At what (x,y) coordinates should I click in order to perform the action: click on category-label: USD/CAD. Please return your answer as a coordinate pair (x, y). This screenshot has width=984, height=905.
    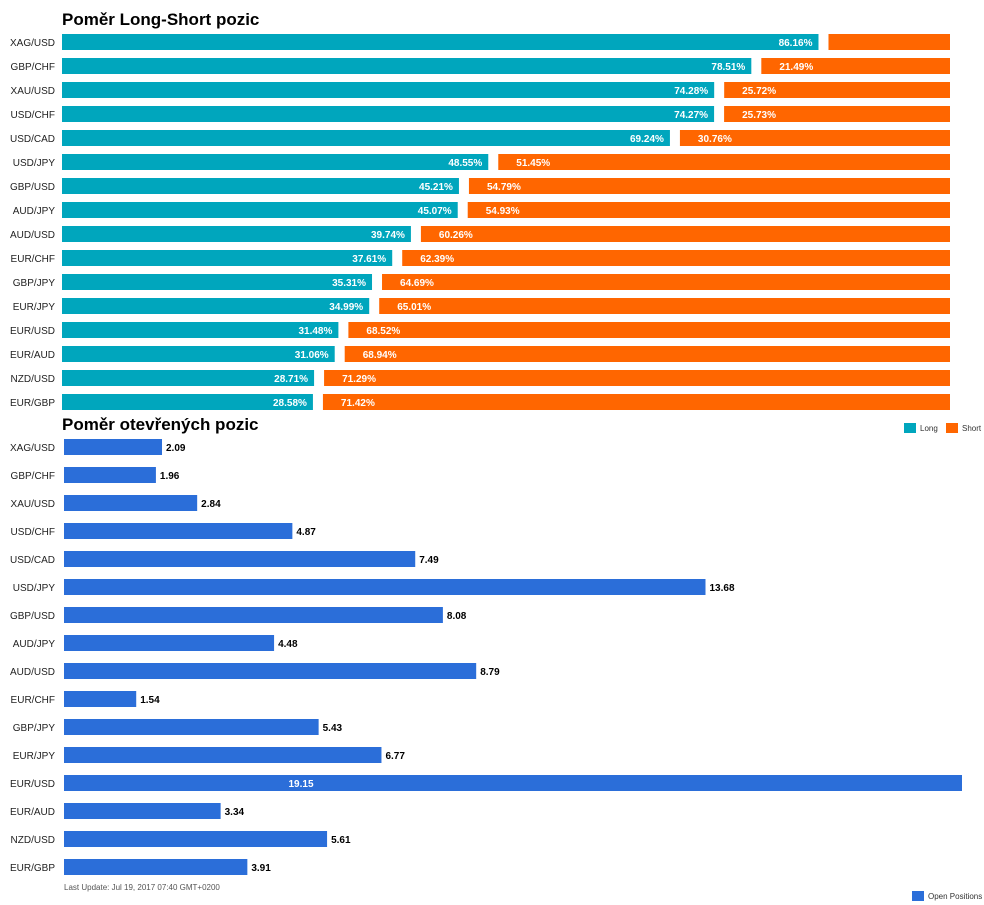
    Looking at the image, I should click on (32, 139).